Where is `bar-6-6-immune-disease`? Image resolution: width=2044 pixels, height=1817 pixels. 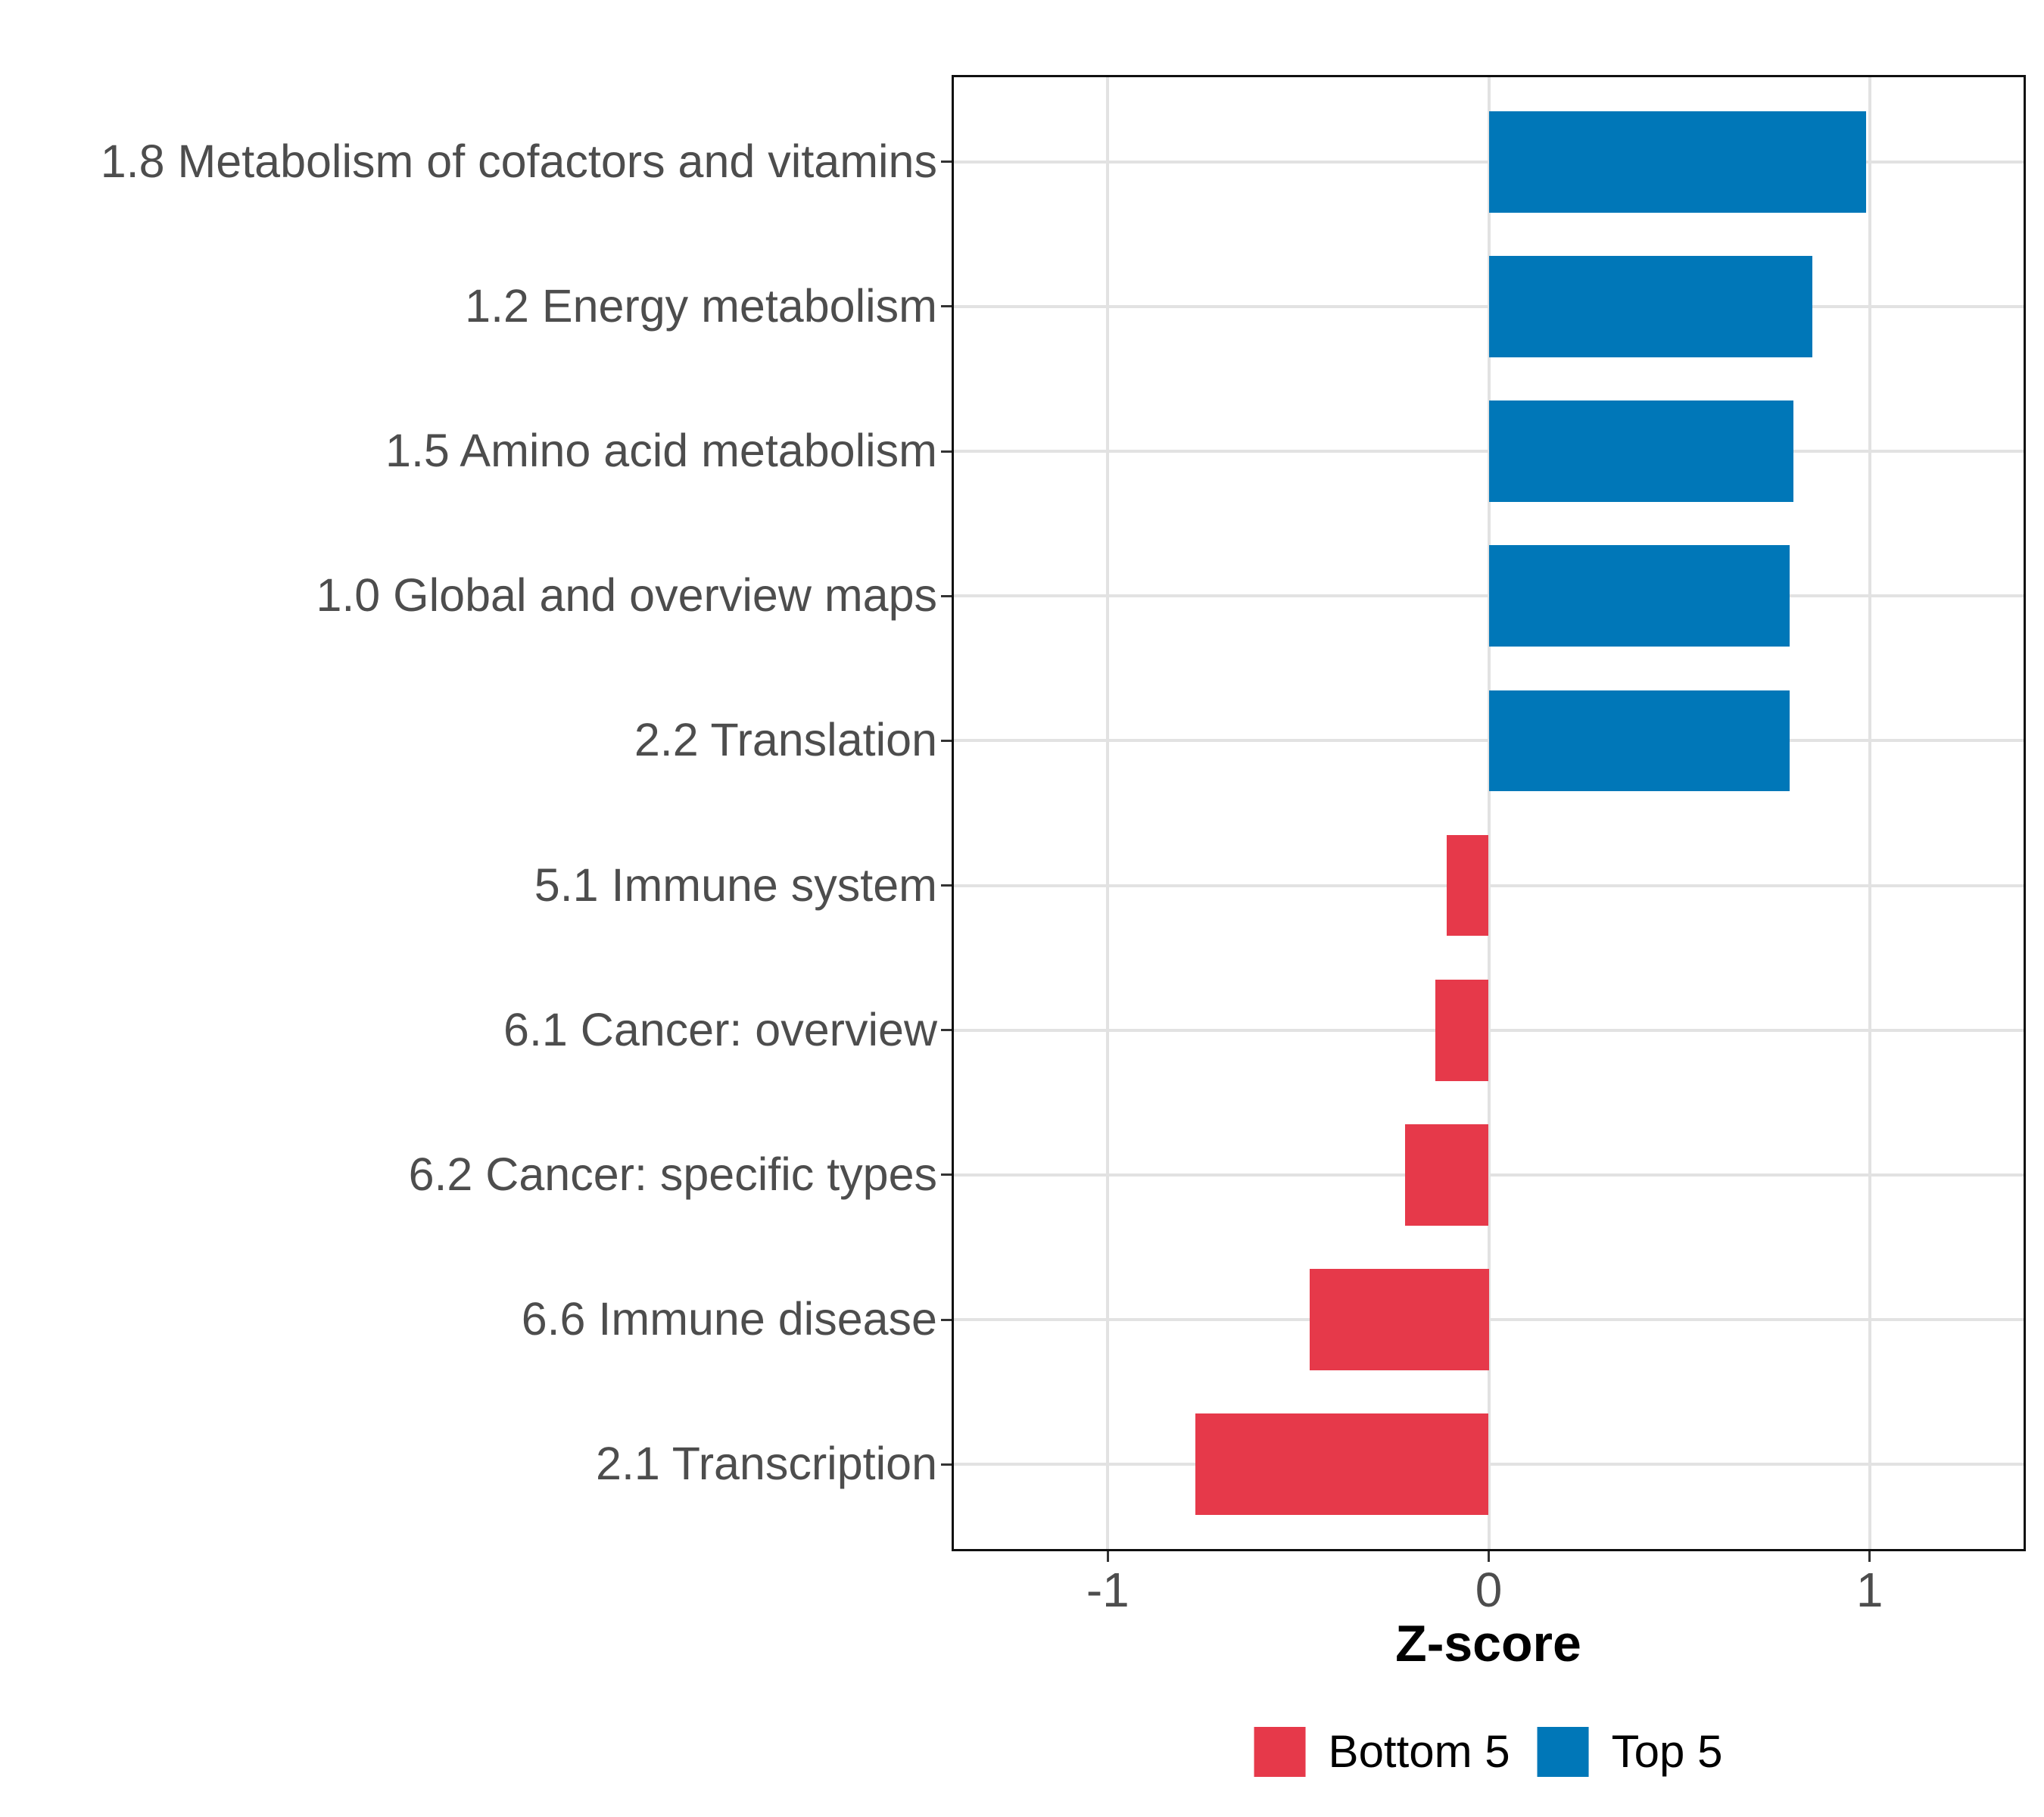
bar-6-6-immune-disease is located at coordinates (1399, 1320).